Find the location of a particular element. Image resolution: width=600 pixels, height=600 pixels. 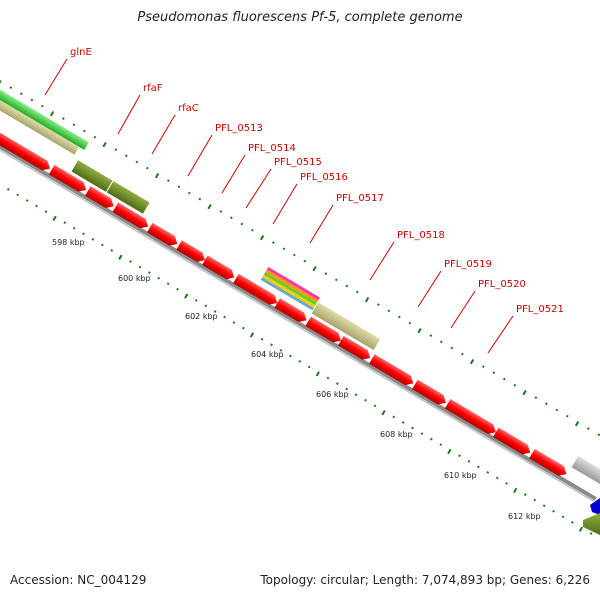

gene-label: glnE is located at coordinates (81, 52).